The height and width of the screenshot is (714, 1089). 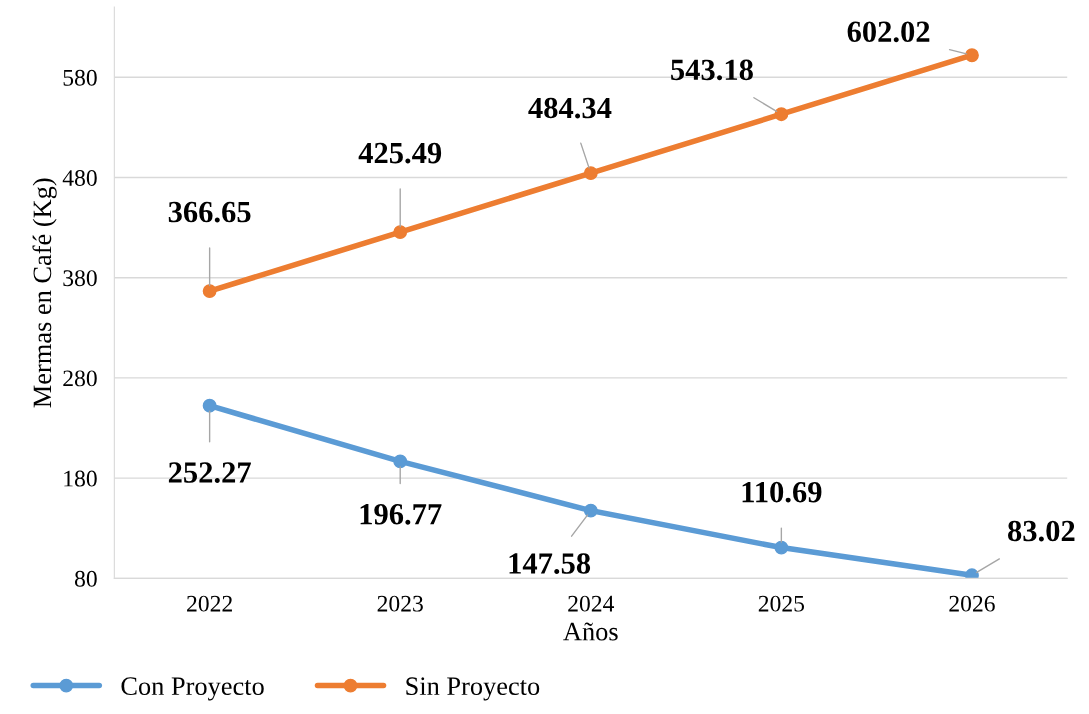 What do you see at coordinates (80, 77) in the screenshot?
I see `y-tick-label: 580` at bounding box center [80, 77].